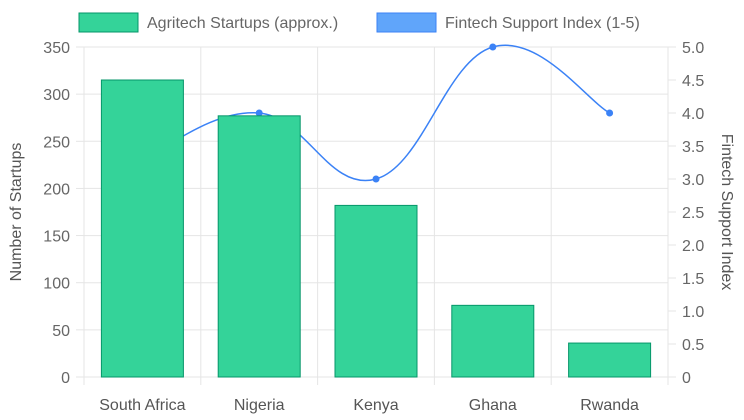  Describe the element at coordinates (686, 378) in the screenshot. I see `y-tick-label-right: 0` at that location.